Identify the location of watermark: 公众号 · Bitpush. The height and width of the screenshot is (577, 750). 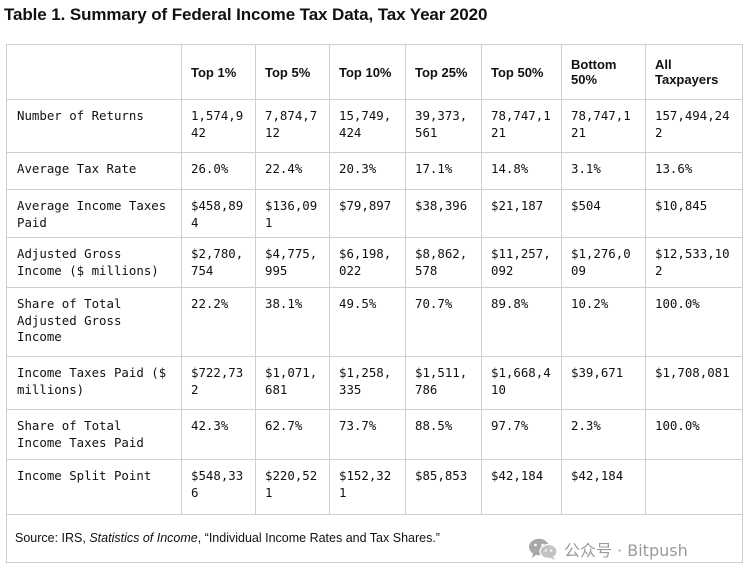
(608, 549).